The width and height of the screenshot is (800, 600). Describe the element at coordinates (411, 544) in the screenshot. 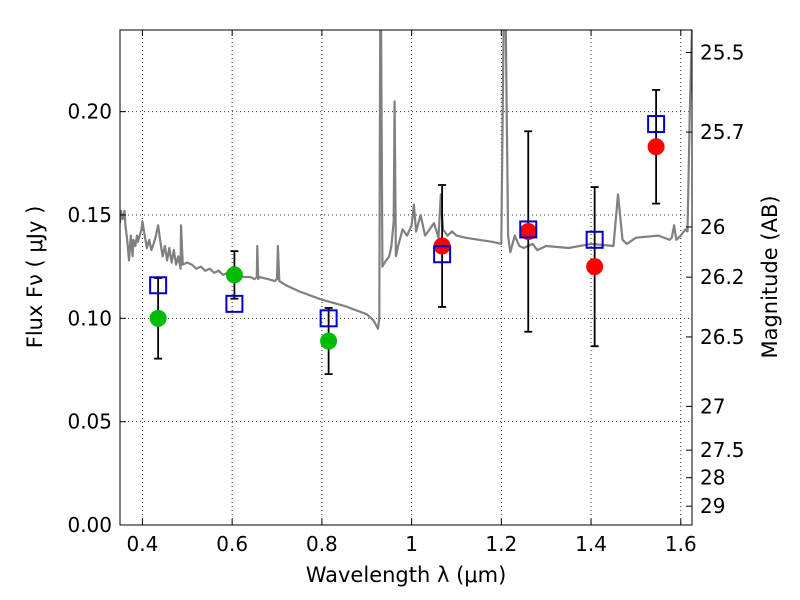

I see `x-tick-label: 1` at that location.